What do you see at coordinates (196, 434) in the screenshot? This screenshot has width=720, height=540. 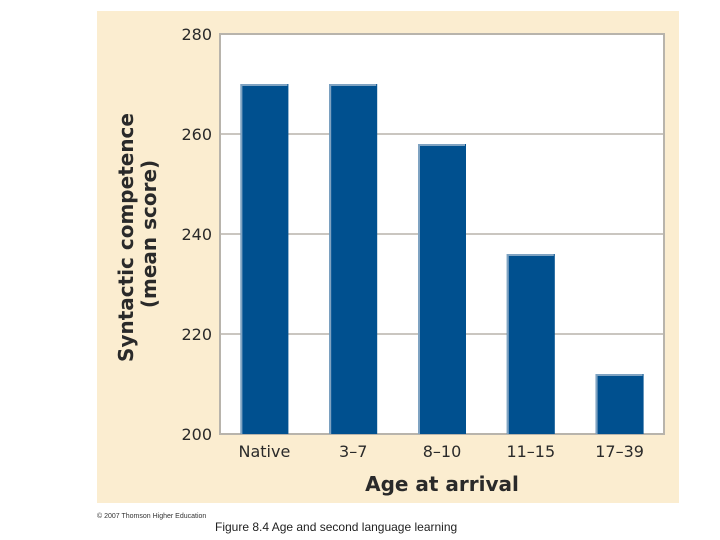 I see `y-tick-label: 200` at bounding box center [196, 434].